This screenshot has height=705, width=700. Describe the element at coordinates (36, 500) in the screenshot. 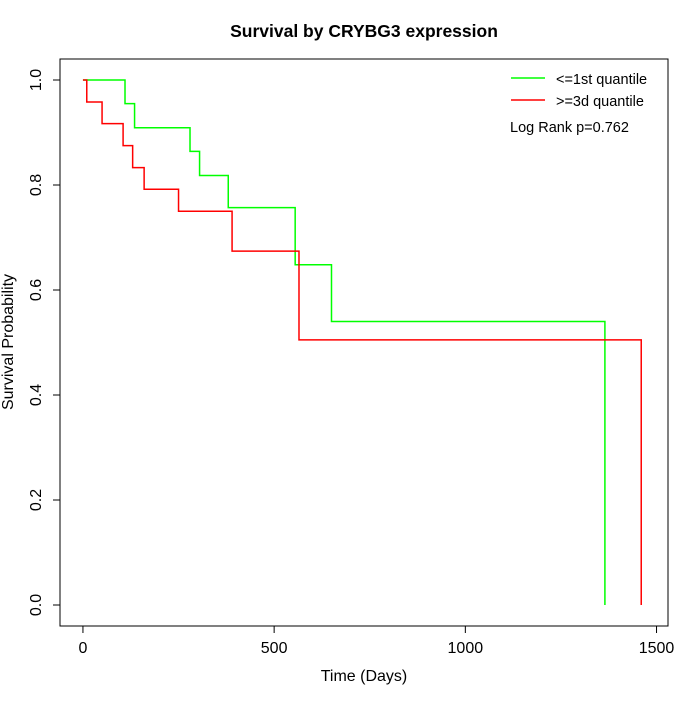

I see `y-tick-label: 0.2` at that location.